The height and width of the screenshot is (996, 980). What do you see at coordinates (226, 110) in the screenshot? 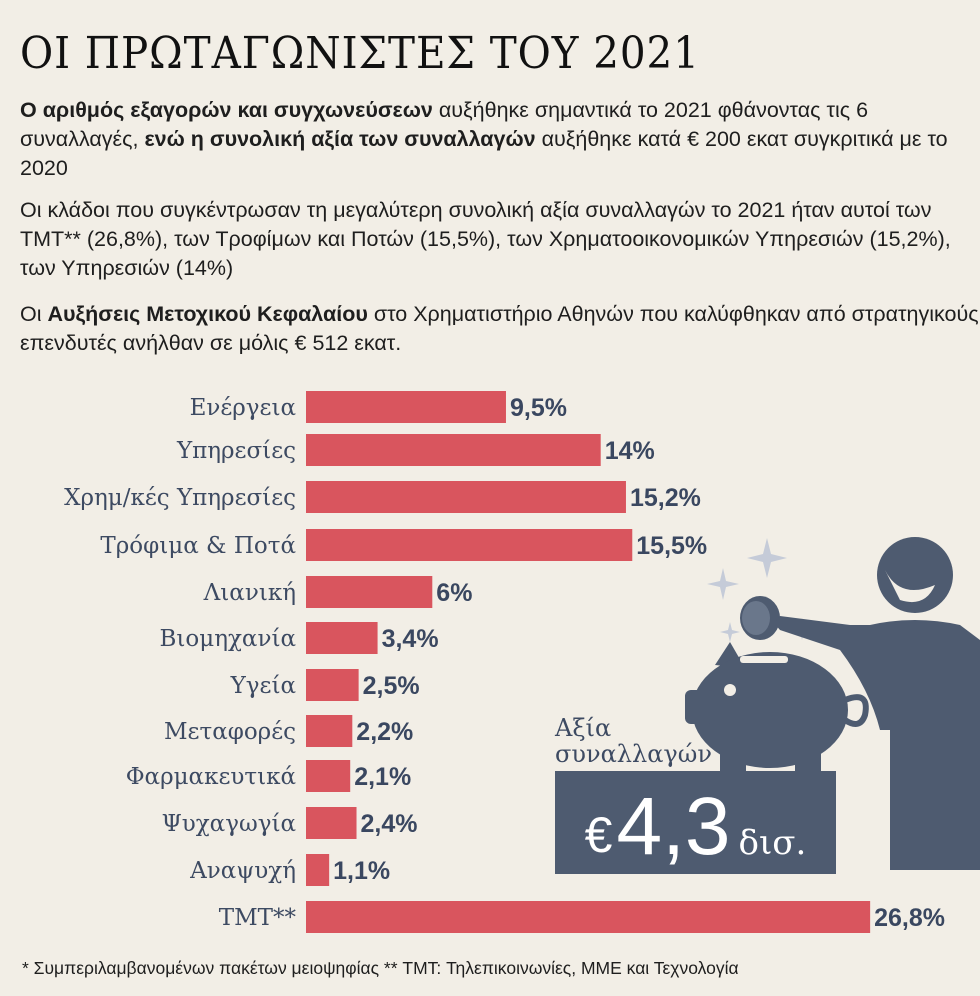
I see `bold-phrase: Ο αριθμός εξαγορών και συγχωνεύσεων` at bounding box center [226, 110].